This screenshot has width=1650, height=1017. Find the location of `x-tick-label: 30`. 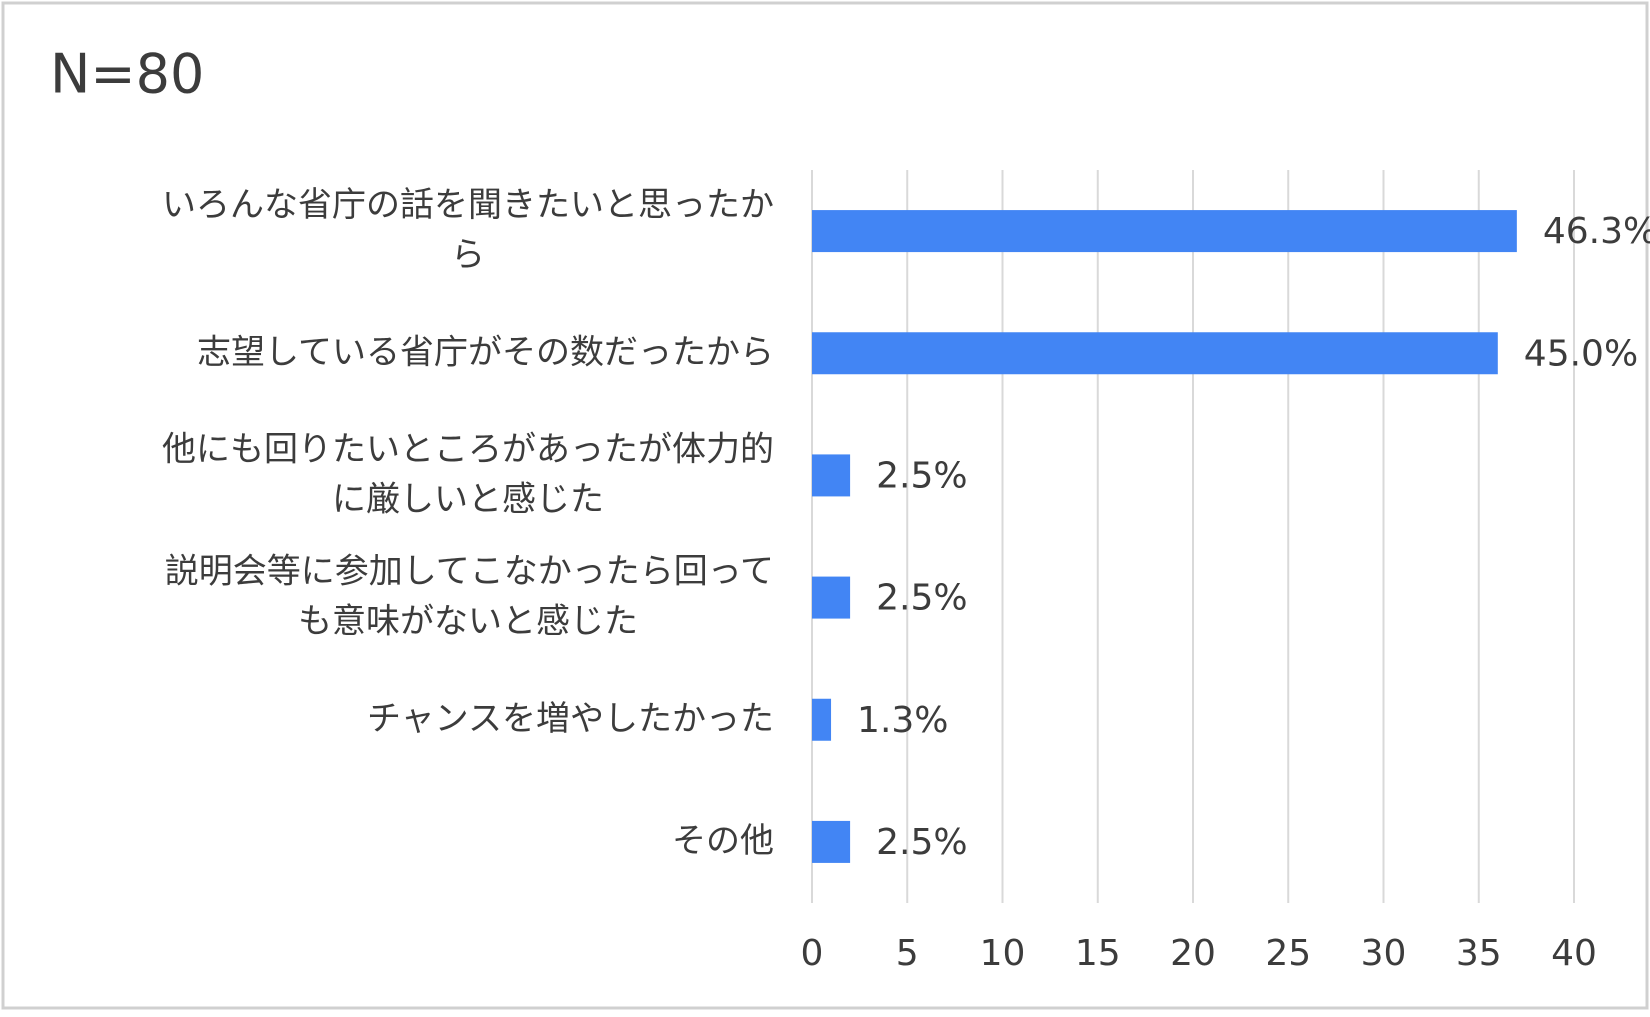

x-tick-label: 30 is located at coordinates (1384, 953).